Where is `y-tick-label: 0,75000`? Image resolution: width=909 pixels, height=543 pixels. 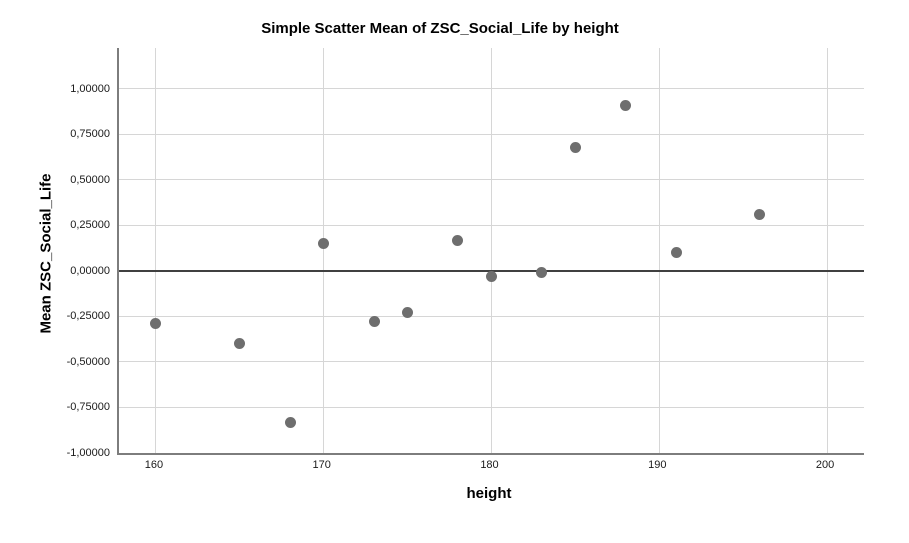
y-tick-label: 0,75000 is located at coordinates (90, 134).